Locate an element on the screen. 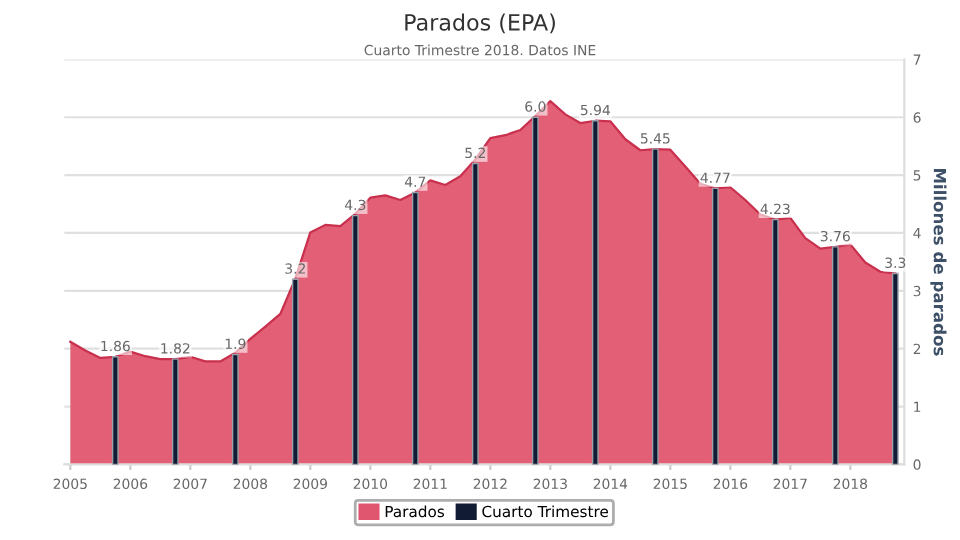  chart-title: Parados (EPA) is located at coordinates (480, 23).